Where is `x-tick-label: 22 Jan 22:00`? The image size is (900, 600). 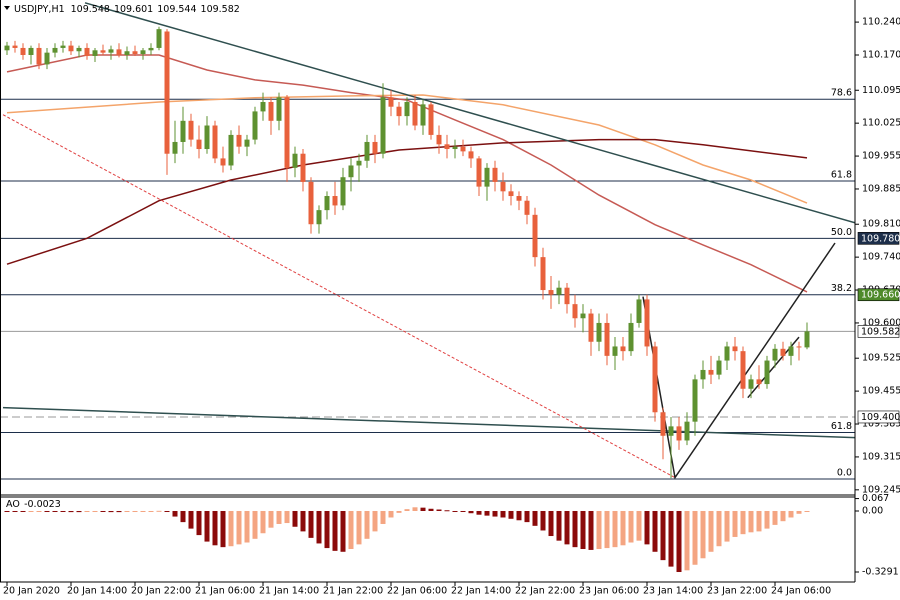
x-tick-label: 22 Jan 22:00 is located at coordinates (545, 591).